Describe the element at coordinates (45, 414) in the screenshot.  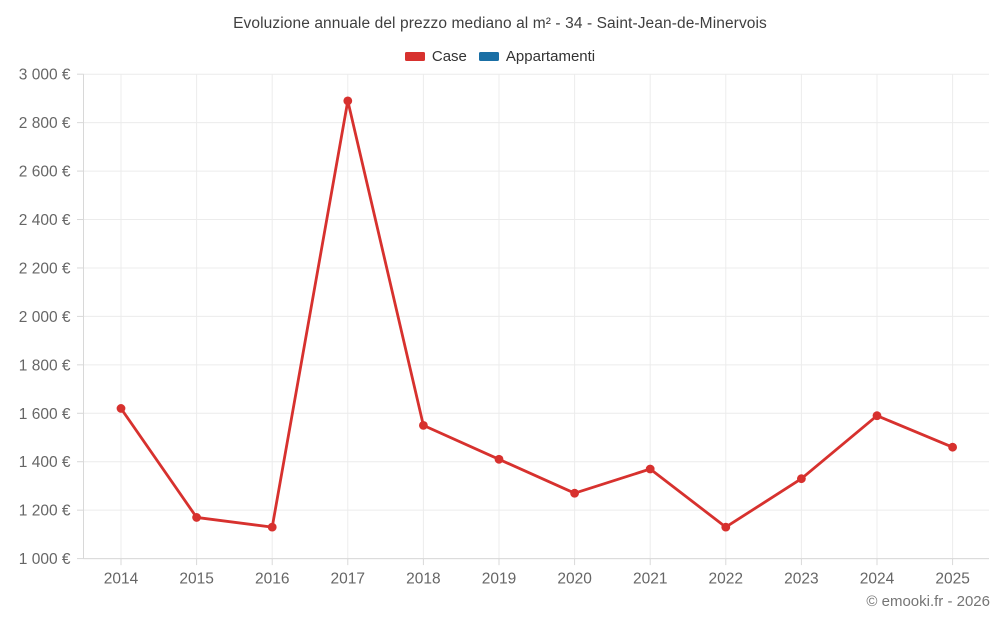
I see `y-axis-tick-label: 1 600 €` at that location.